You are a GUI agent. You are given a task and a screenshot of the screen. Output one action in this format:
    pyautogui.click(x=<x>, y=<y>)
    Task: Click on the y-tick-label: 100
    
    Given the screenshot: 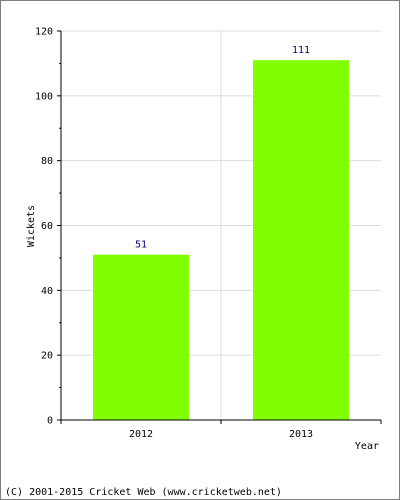 What is the action you would take?
    pyautogui.click(x=44, y=96)
    